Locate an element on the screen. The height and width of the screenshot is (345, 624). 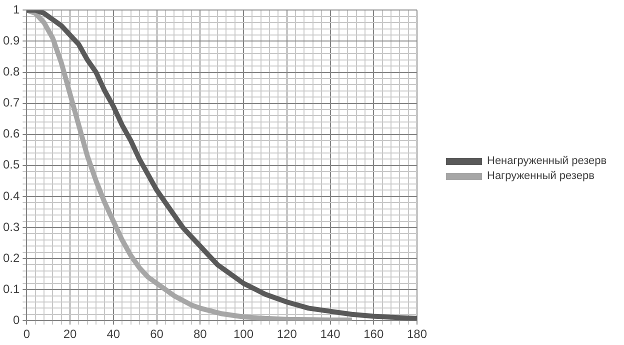
x-tick-label: 120 is located at coordinates (287, 334).